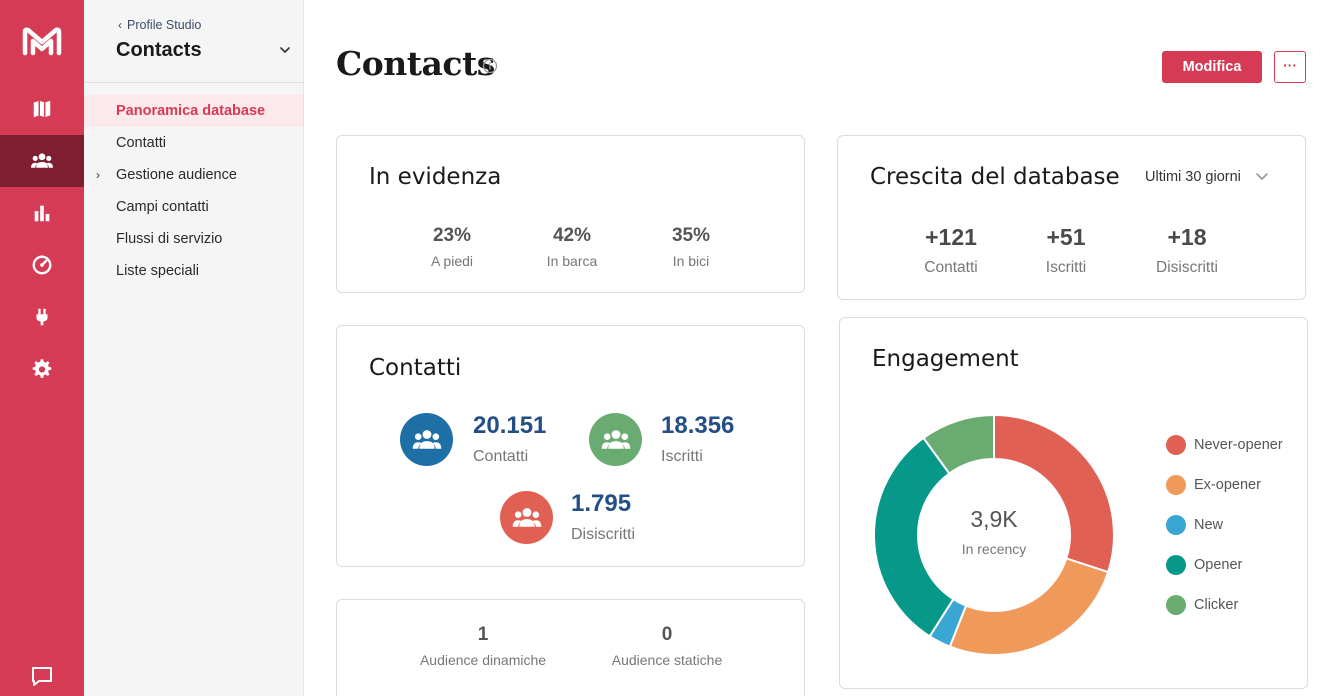 Image resolution: width=1335 pixels, height=696 pixels. I want to click on legend-item-opener: Opener, so click(1204, 565).